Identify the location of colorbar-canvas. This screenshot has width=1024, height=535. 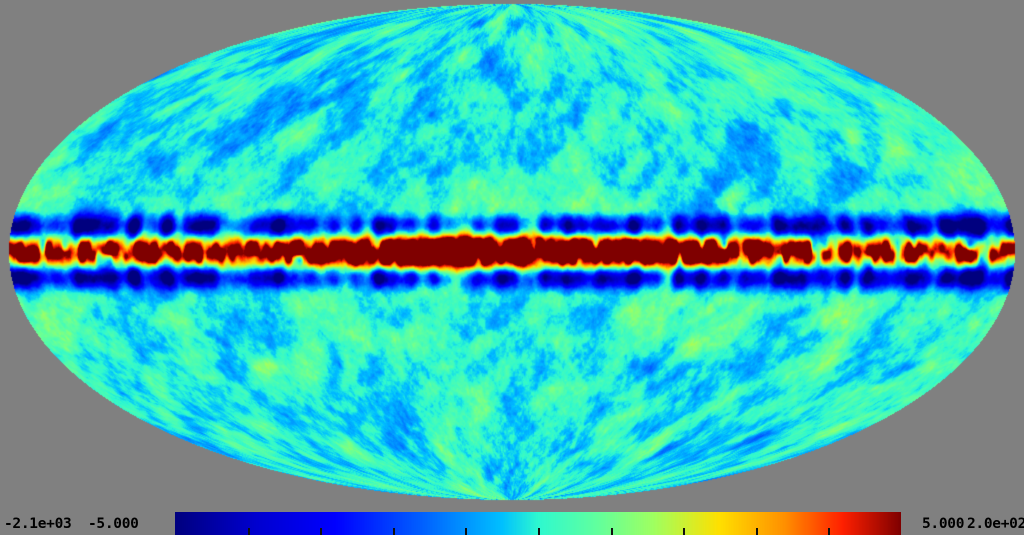
(538, 523).